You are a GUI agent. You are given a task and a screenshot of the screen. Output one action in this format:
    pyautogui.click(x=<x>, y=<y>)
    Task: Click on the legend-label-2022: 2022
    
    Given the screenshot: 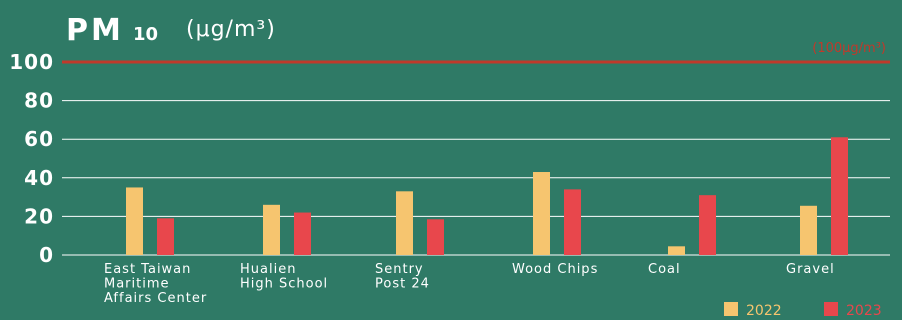 What is the action you would take?
    pyautogui.click(x=764, y=311)
    